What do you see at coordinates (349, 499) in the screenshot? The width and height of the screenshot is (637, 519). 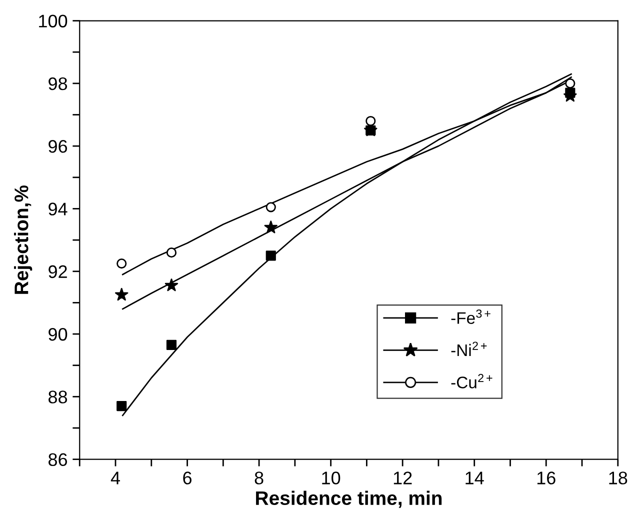 I see `x-axis-title: Residence time, min` at bounding box center [349, 499].